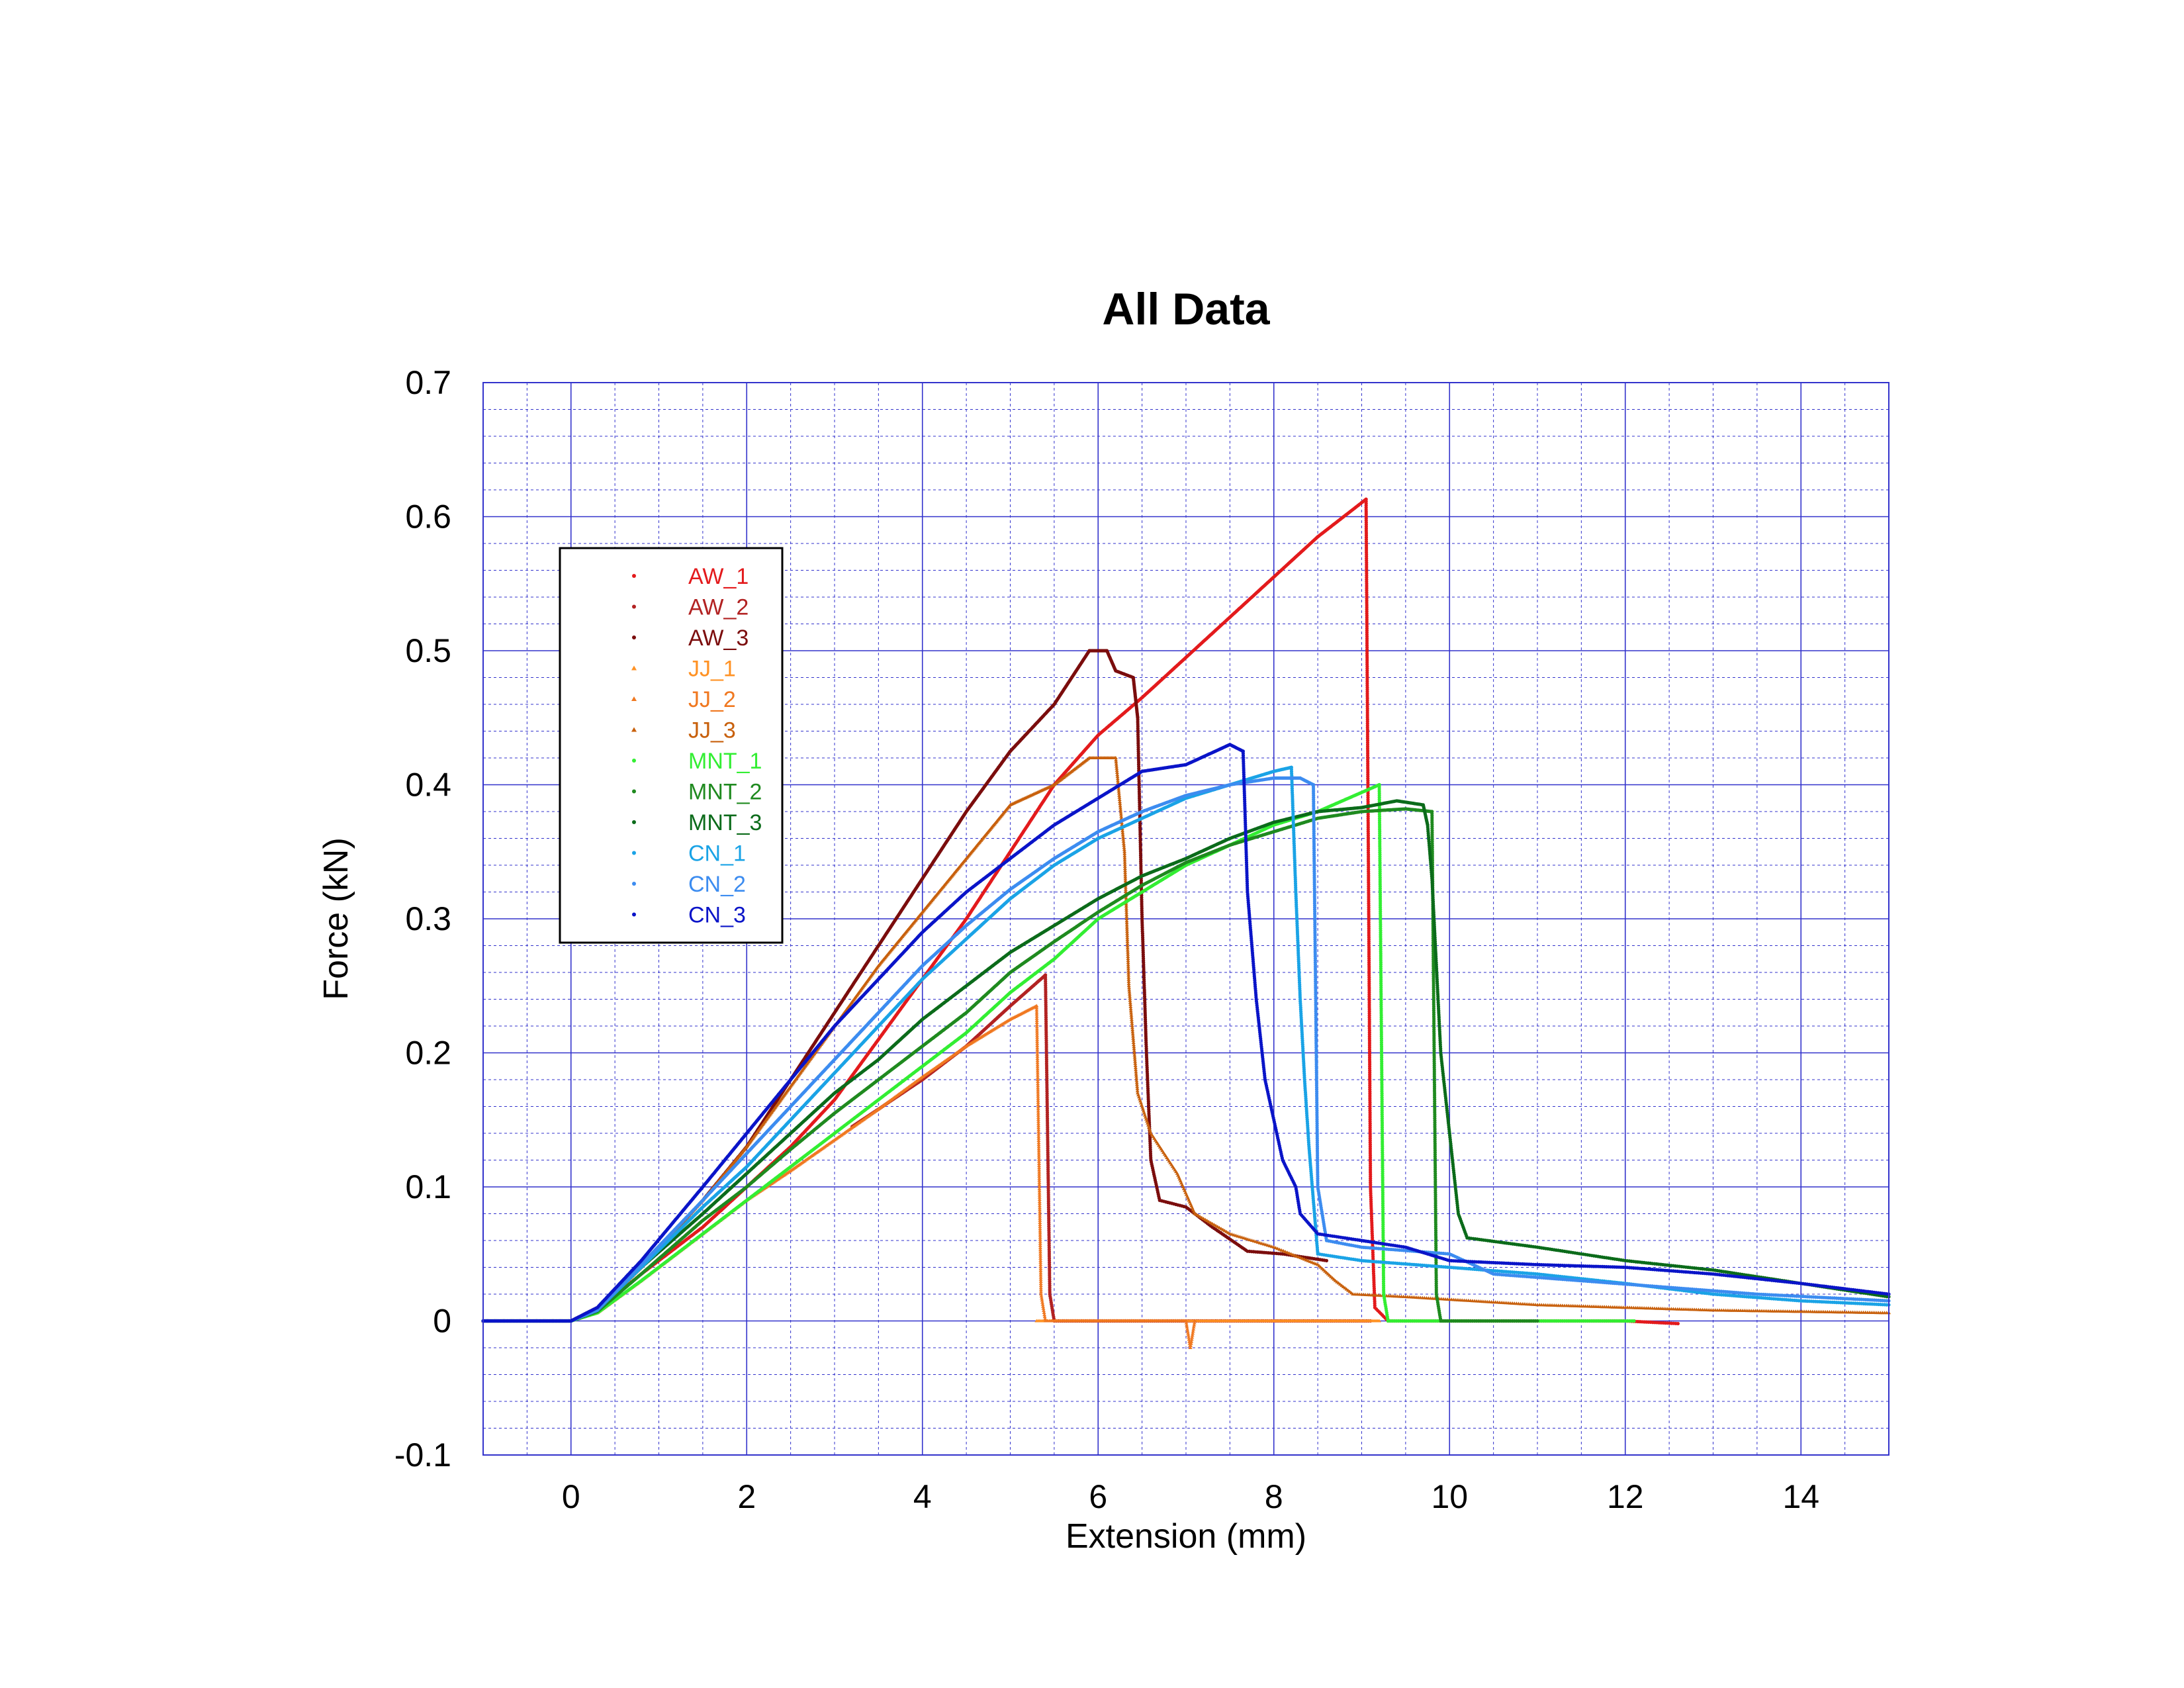 The width and height of the screenshot is (2184, 1688). What do you see at coordinates (422, 1455) in the screenshot?
I see `y-tick-label: -0.1` at bounding box center [422, 1455].